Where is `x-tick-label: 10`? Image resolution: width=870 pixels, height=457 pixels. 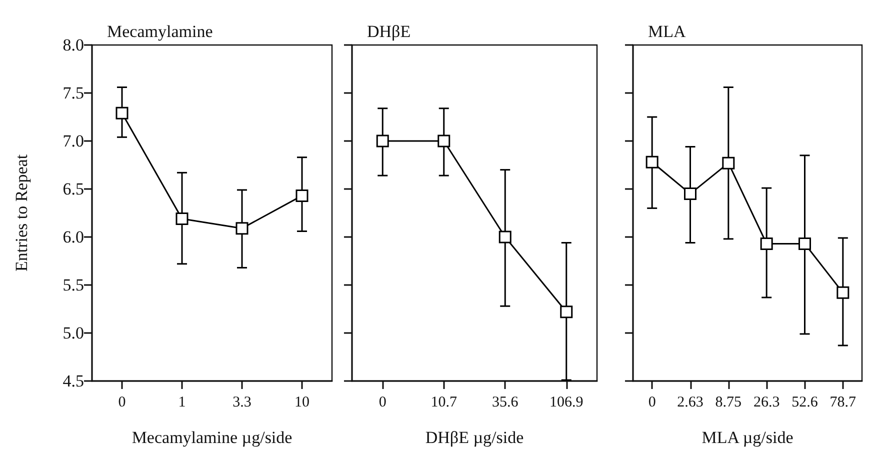 x-tick-label: 10 is located at coordinates (302, 402).